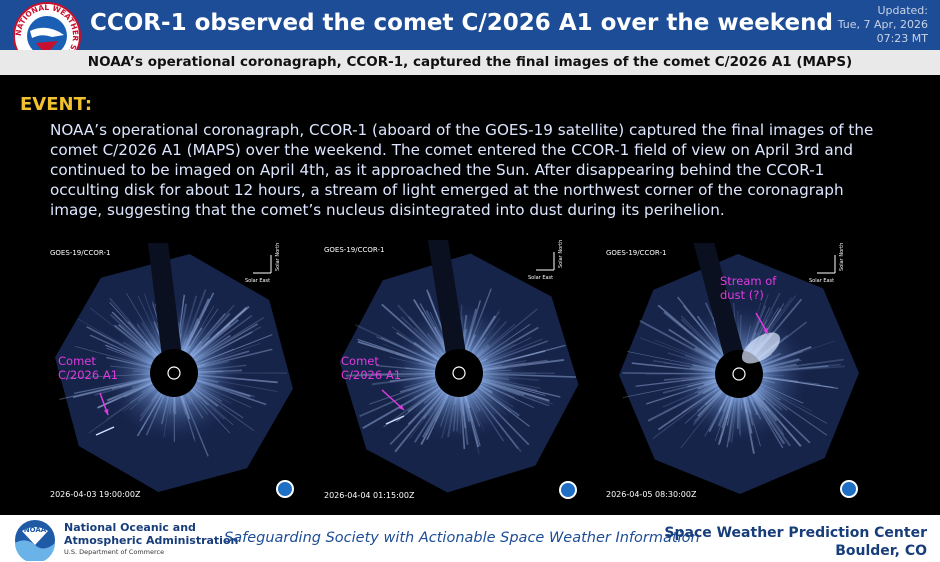  I want to click on event-label: EVENT:, so click(56, 104).